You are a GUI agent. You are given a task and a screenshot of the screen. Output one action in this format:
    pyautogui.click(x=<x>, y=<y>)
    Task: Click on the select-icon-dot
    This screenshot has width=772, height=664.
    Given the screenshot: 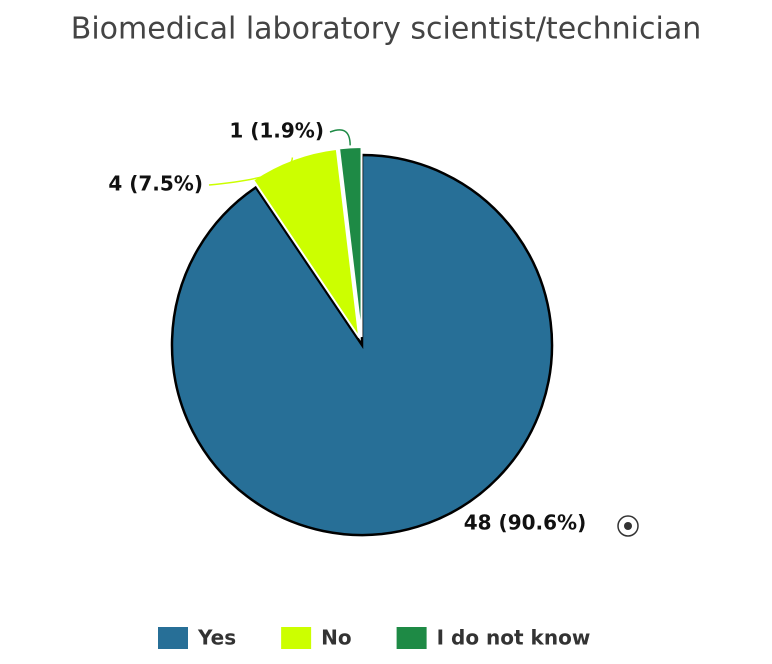 What is the action you would take?
    pyautogui.click(x=628, y=526)
    